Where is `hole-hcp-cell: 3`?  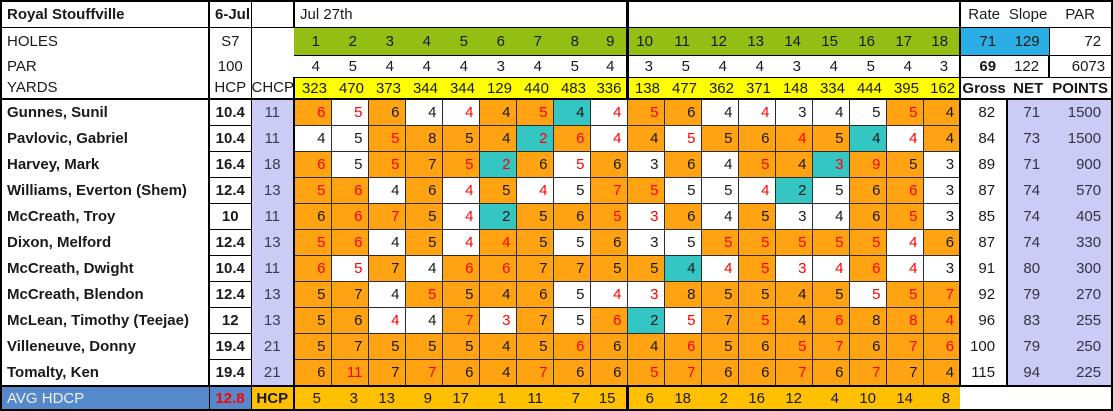
hole-hcp-cell: 3 is located at coordinates (349, 397).